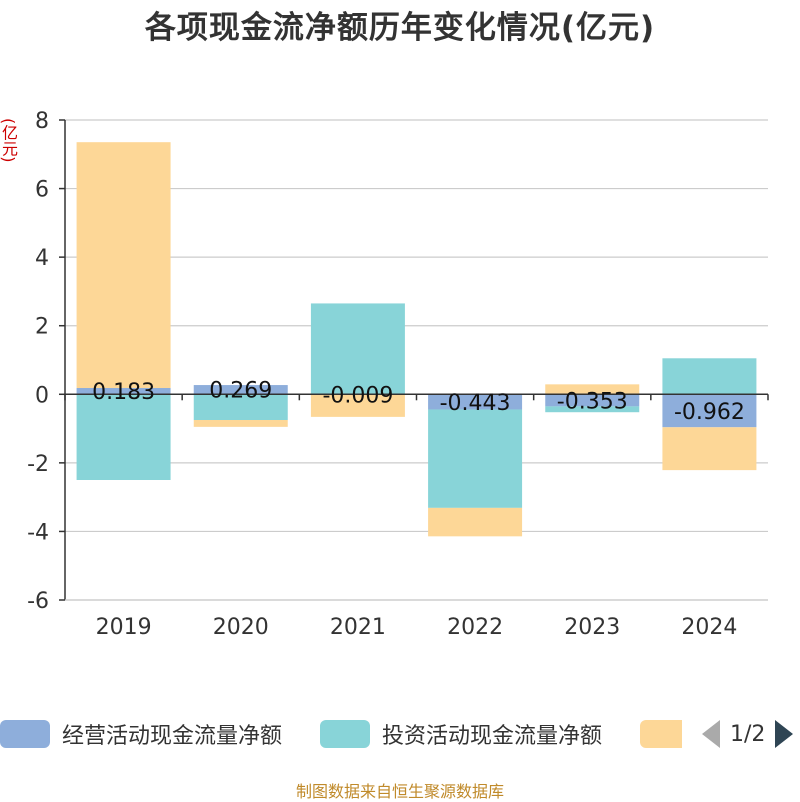 This screenshot has height=802, width=800. What do you see at coordinates (25, 734) in the screenshot?
I see `legend-swatch-operating` at bounding box center [25, 734].